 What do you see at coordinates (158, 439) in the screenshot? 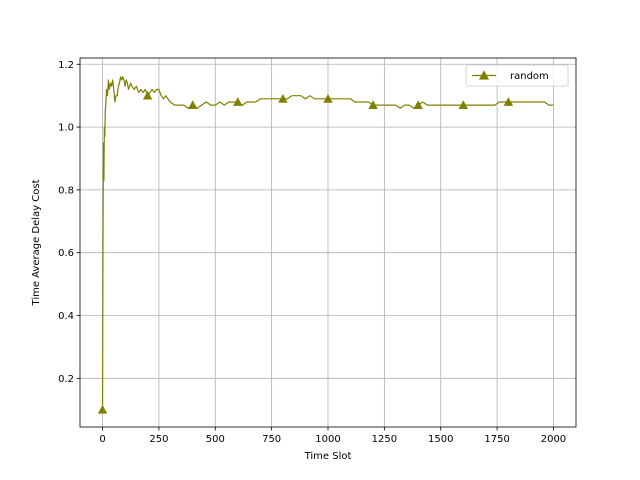
I see `x-tick-label: 250` at bounding box center [158, 439].